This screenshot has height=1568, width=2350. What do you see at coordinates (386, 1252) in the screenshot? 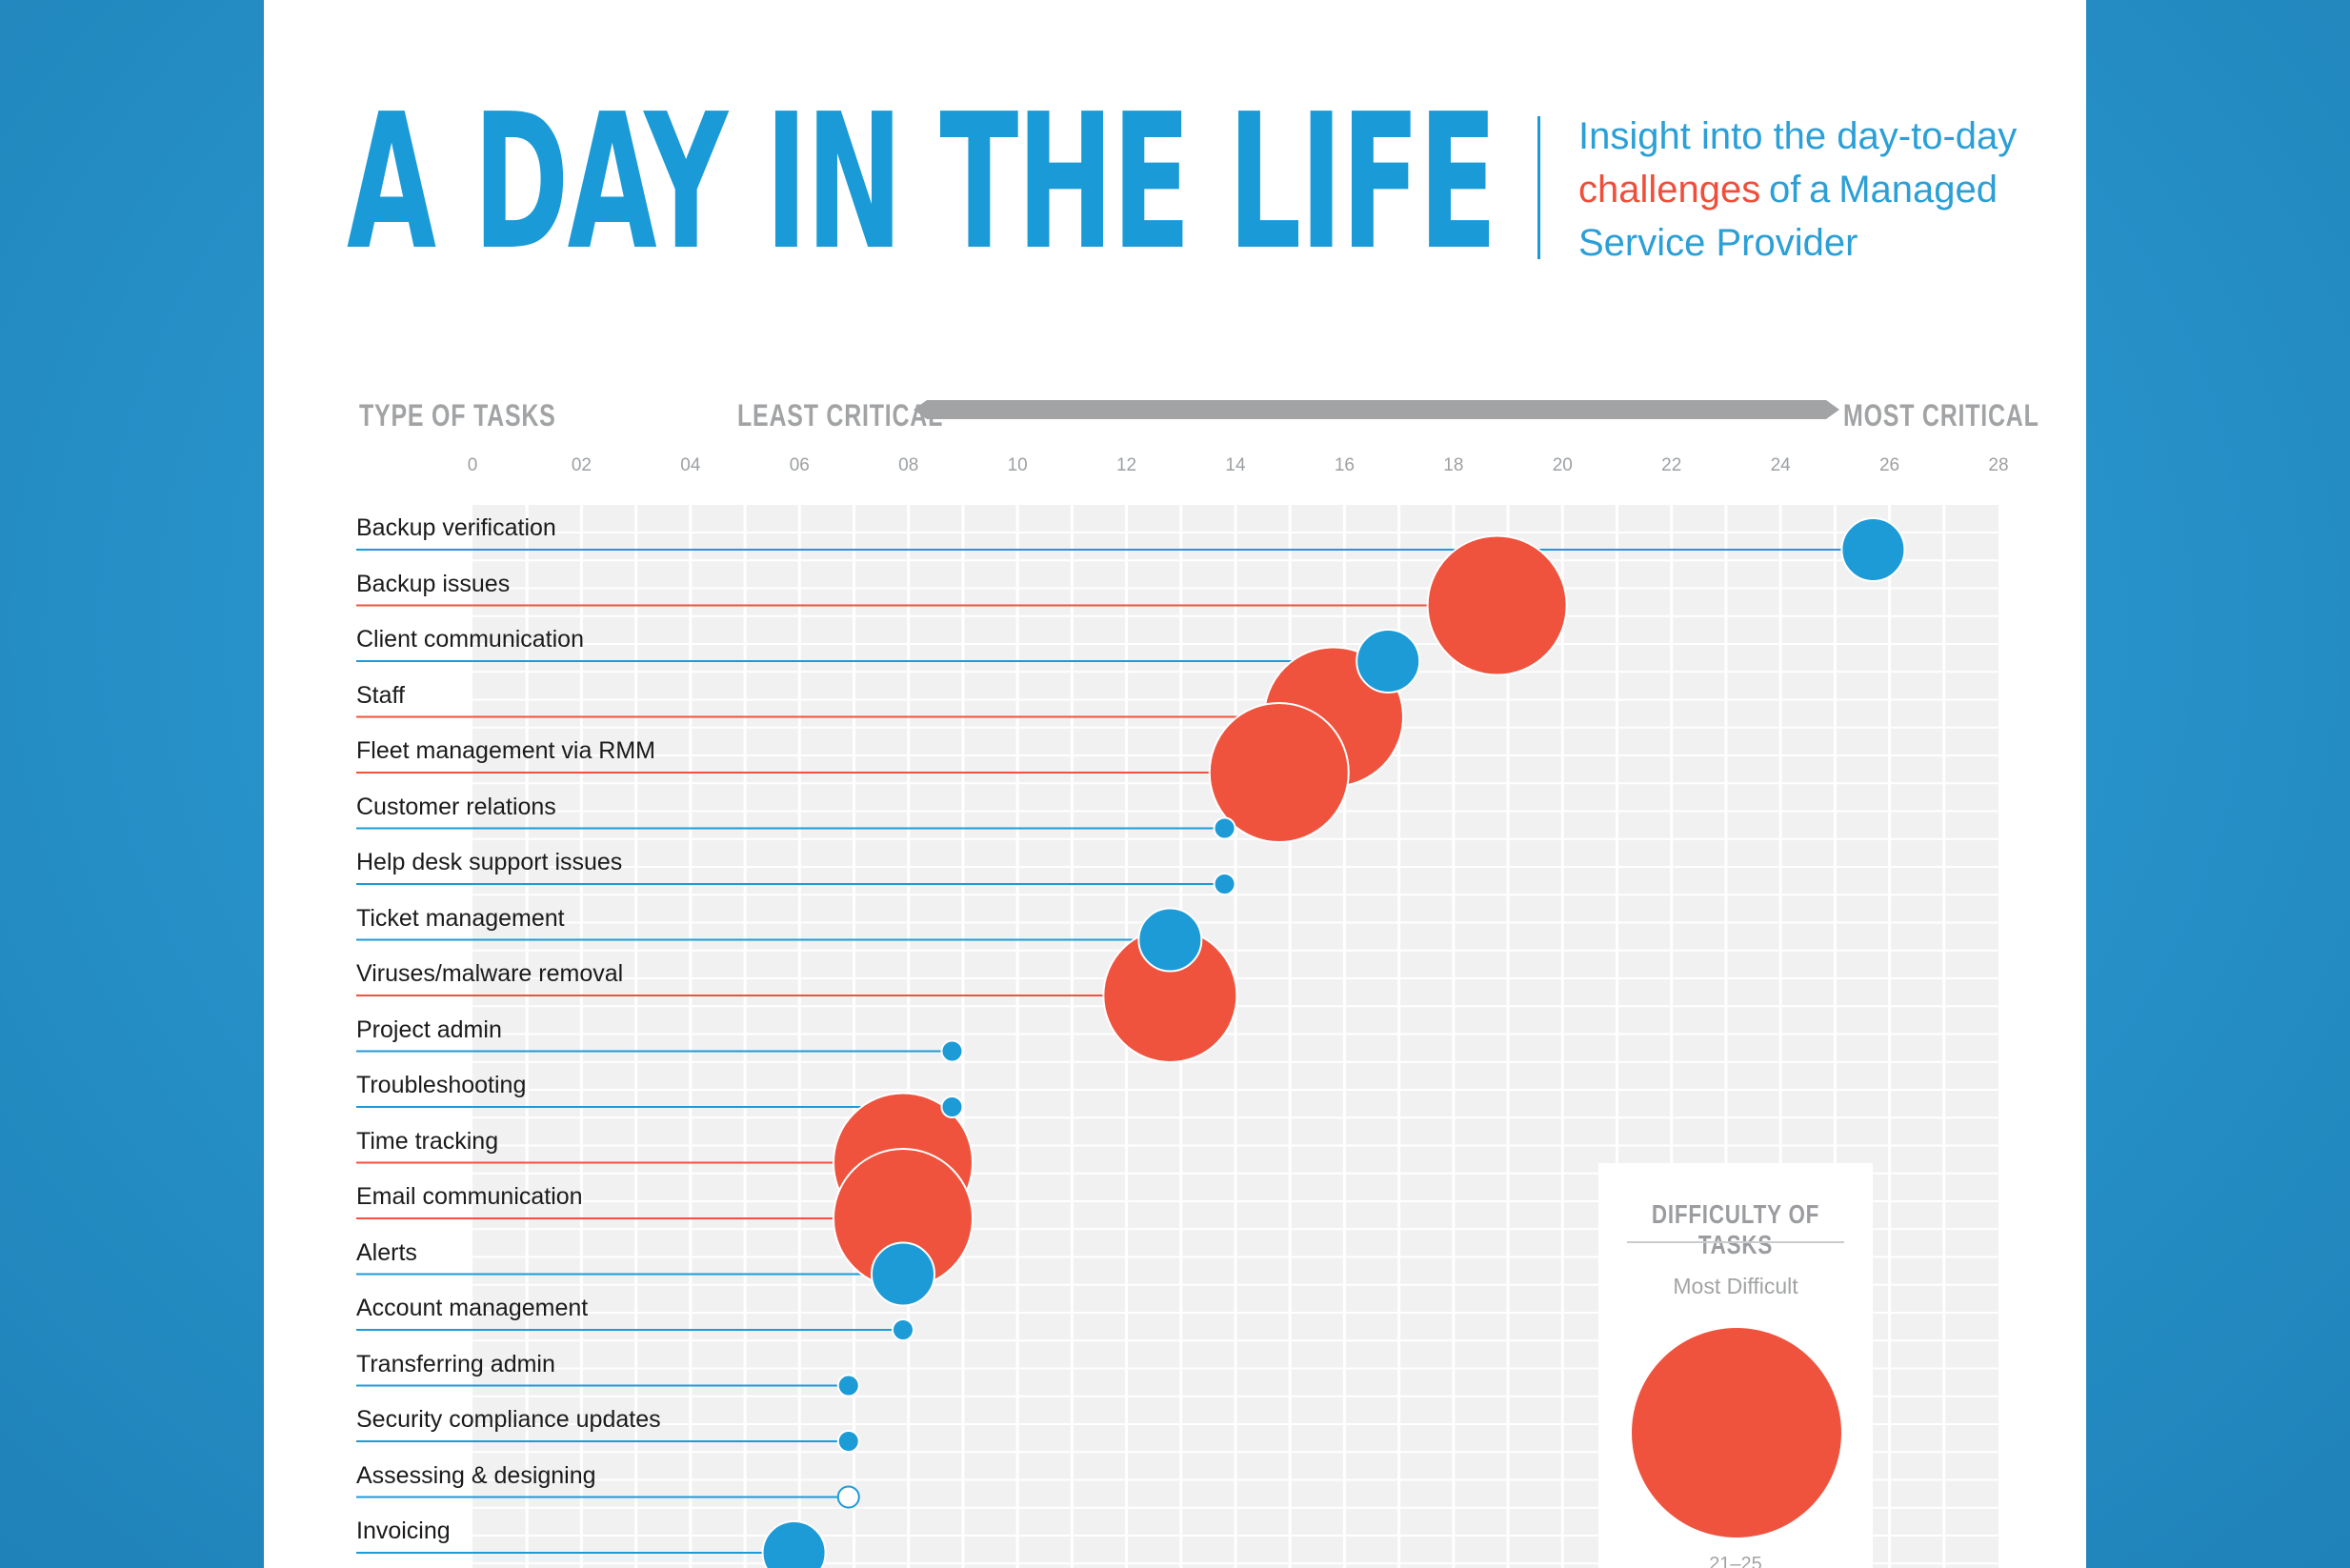
I see `task-label: Alerts` at bounding box center [386, 1252].